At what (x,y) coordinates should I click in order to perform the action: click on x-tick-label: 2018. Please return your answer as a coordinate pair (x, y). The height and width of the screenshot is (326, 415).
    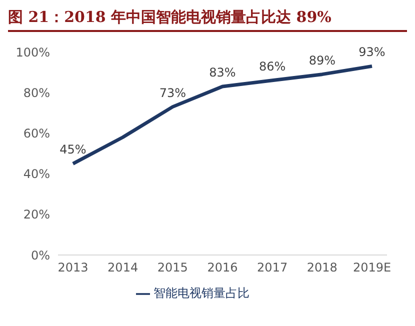
    Looking at the image, I should click on (322, 267).